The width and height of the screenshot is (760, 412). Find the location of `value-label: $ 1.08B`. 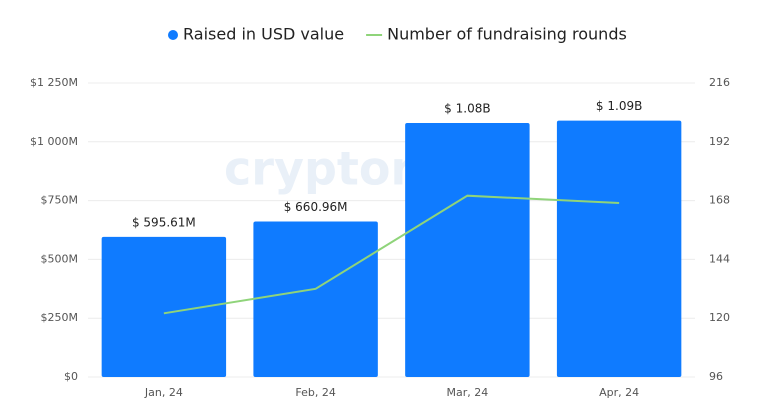

value-label: $ 1.08B is located at coordinates (467, 108).